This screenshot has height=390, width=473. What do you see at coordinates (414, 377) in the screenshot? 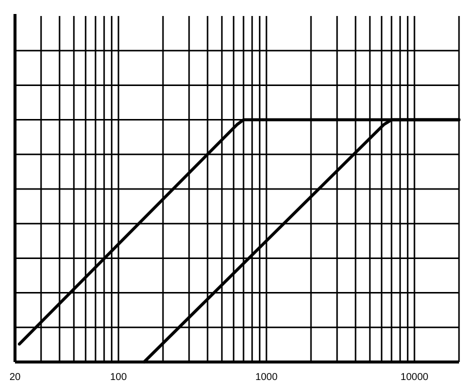
I see `x-tick-label: 10000` at bounding box center [414, 377].